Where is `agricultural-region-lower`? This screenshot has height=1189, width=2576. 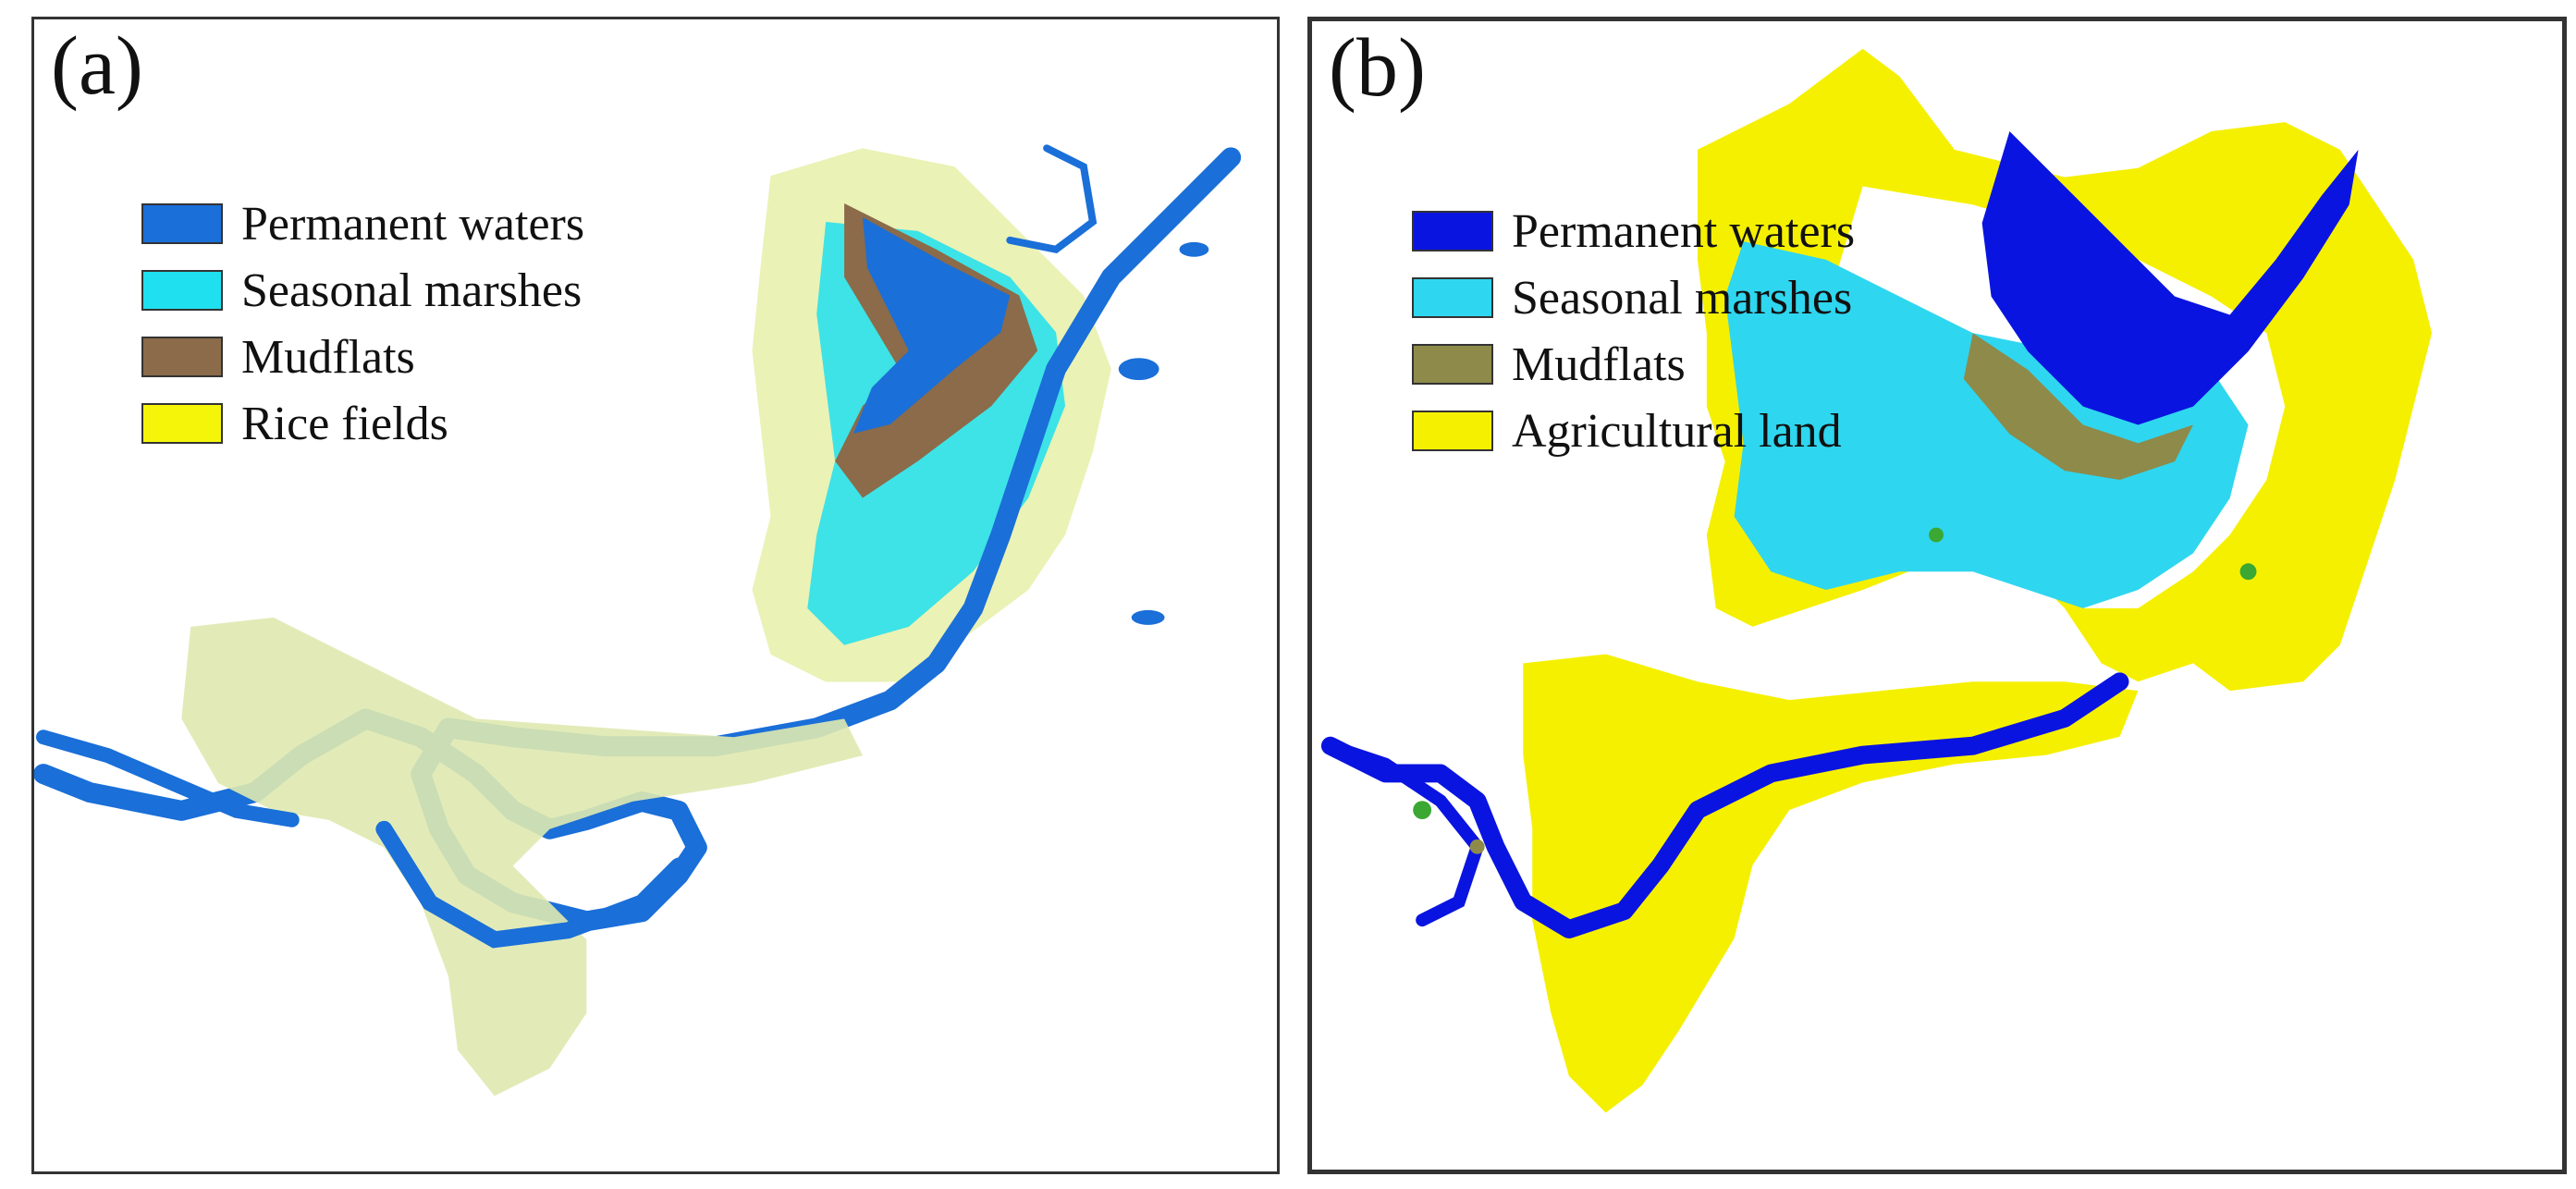 agricultural-region-lower is located at coordinates (1831, 883).